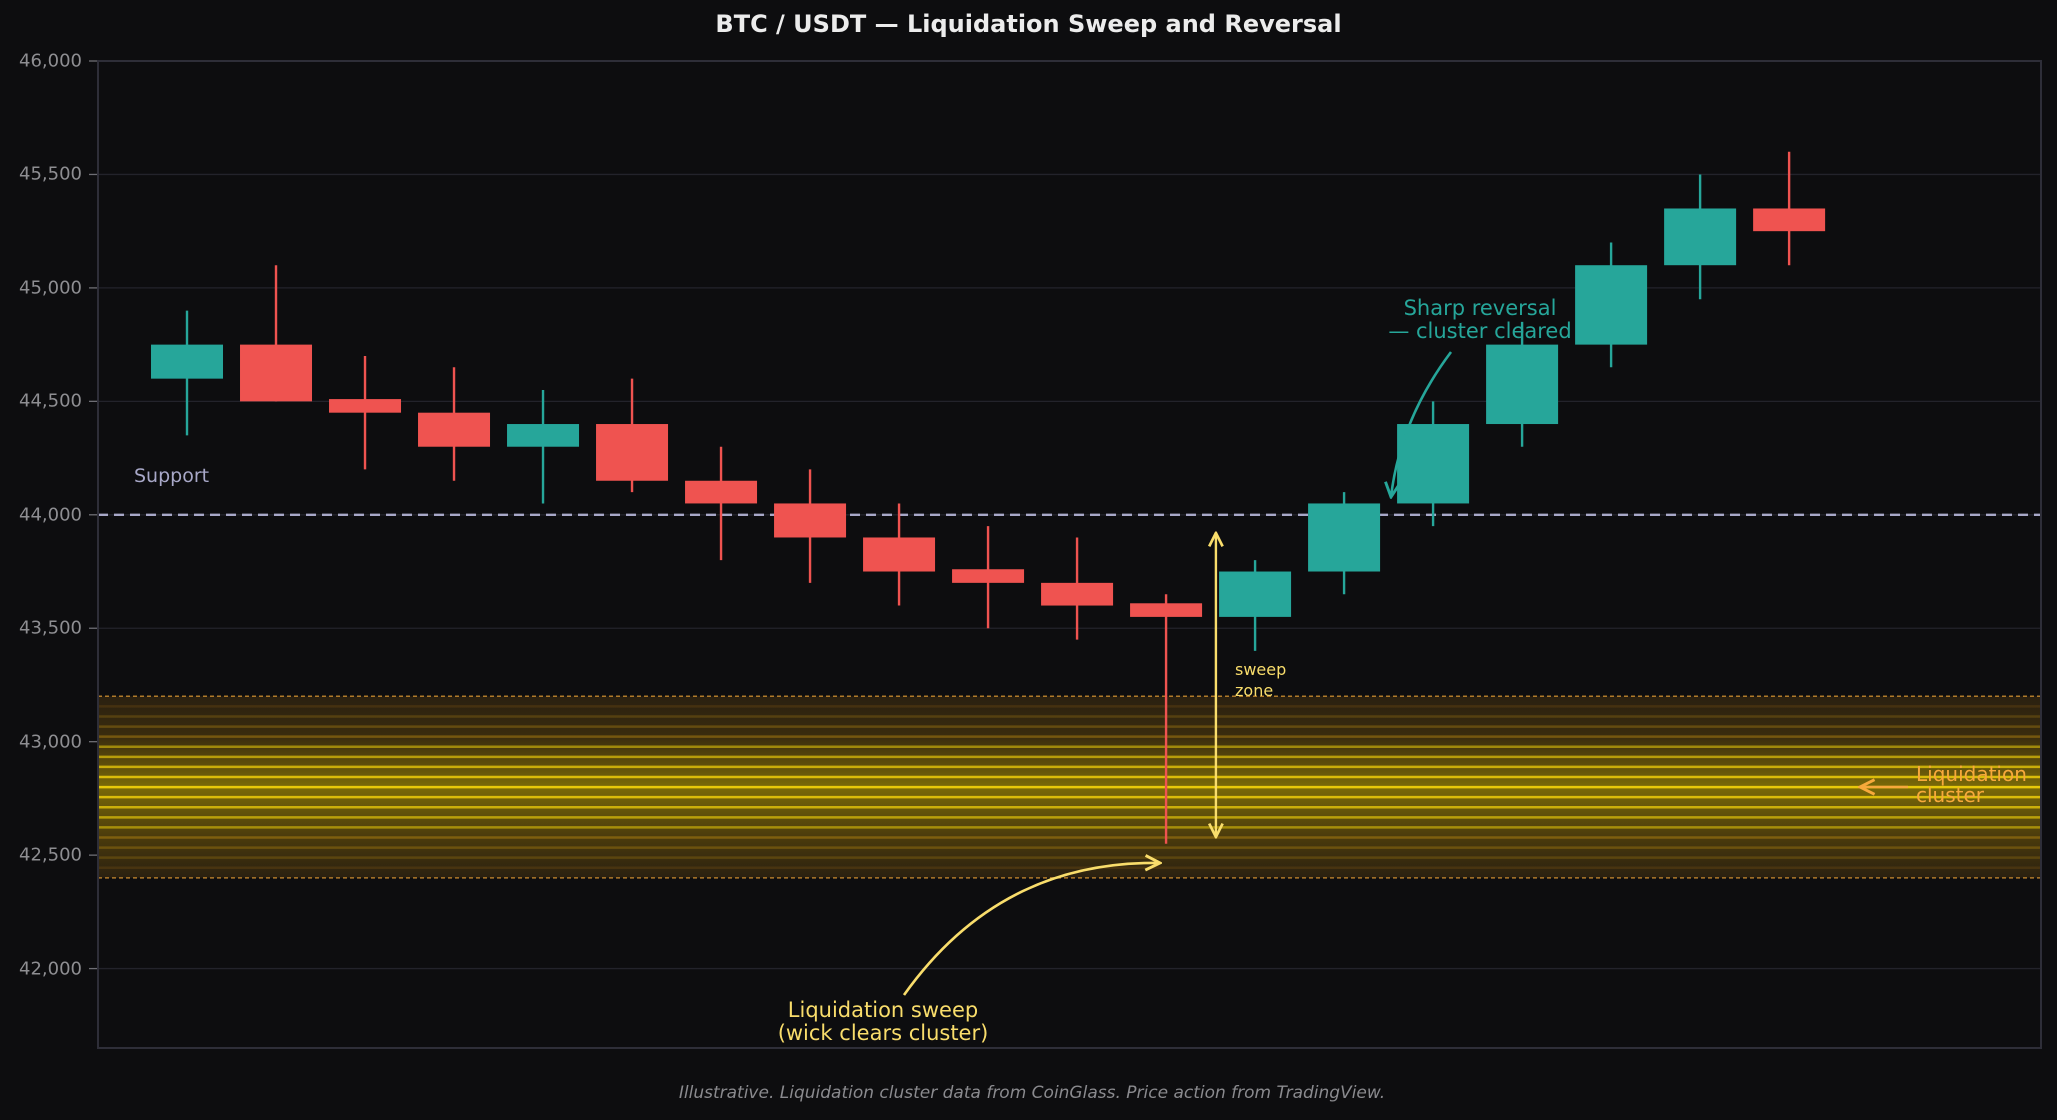 The height and width of the screenshot is (1120, 2057). I want to click on y-tick-label: 43,500, so click(50, 628).